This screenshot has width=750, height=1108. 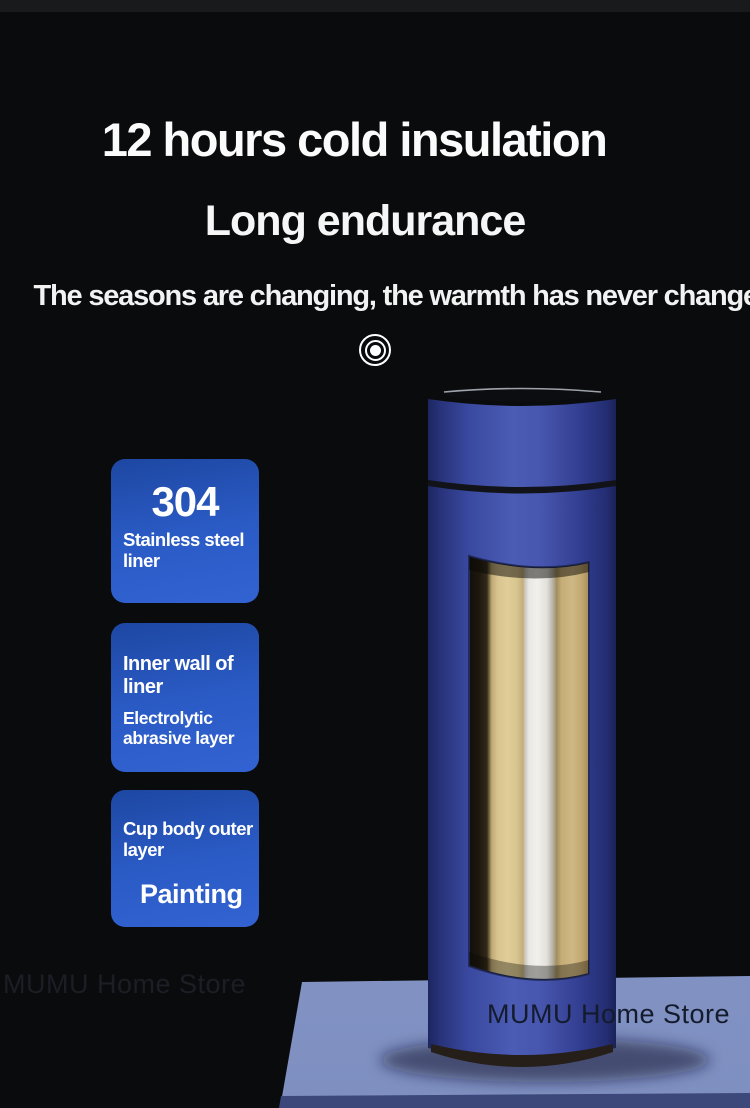 What do you see at coordinates (375, 6) in the screenshot?
I see `top-strip` at bounding box center [375, 6].